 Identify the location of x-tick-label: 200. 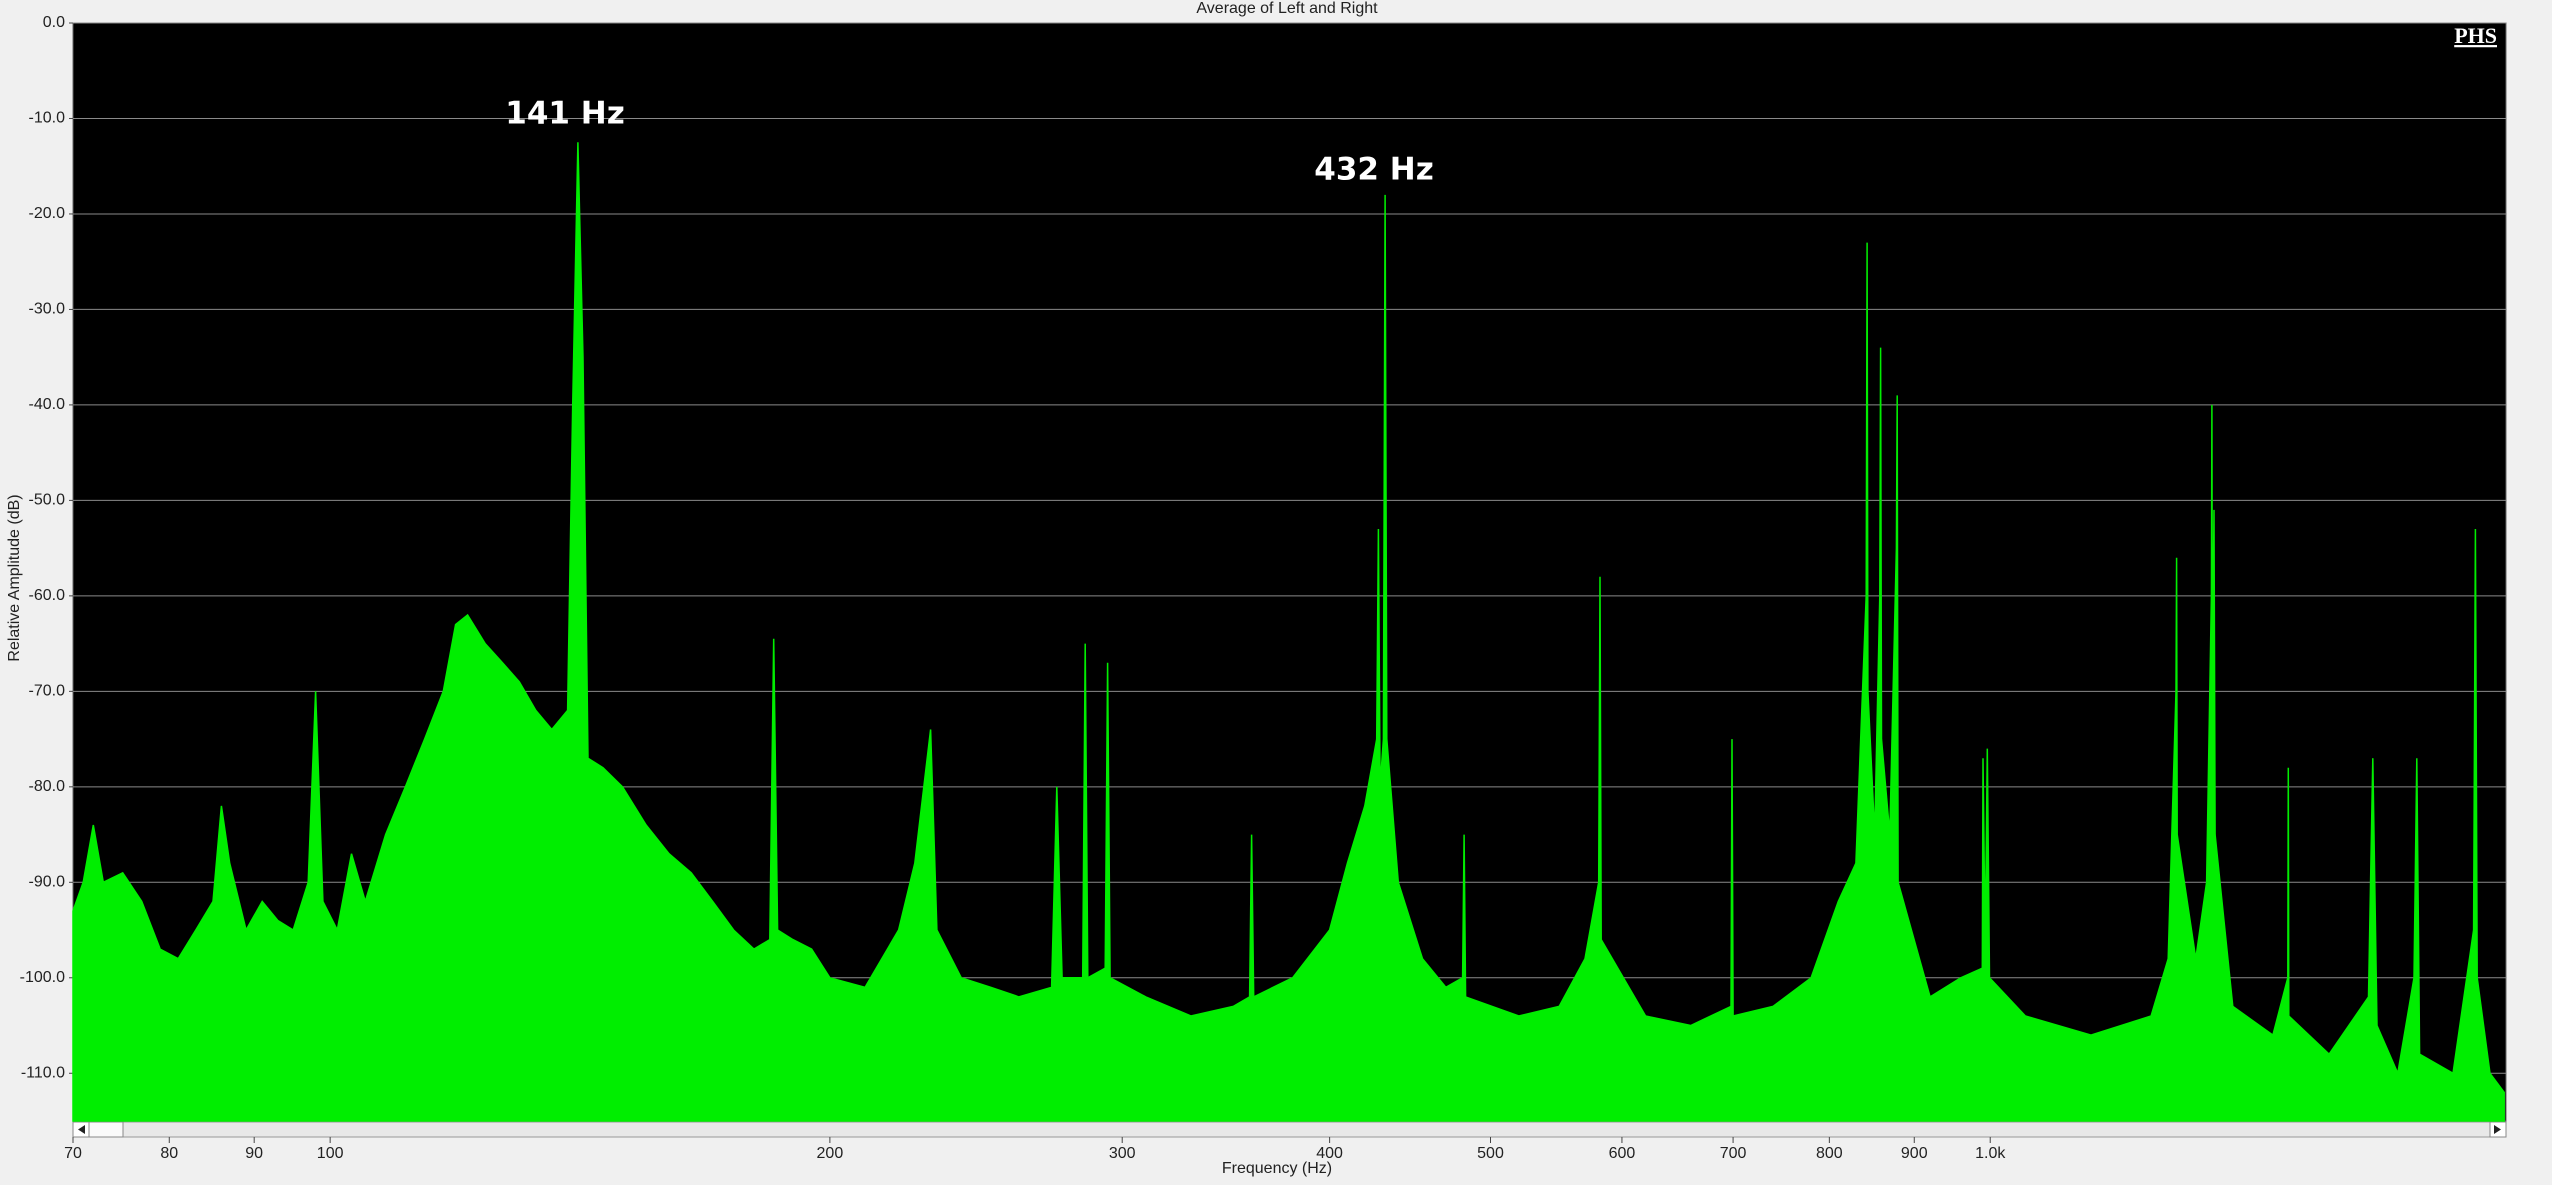
(830, 1153).